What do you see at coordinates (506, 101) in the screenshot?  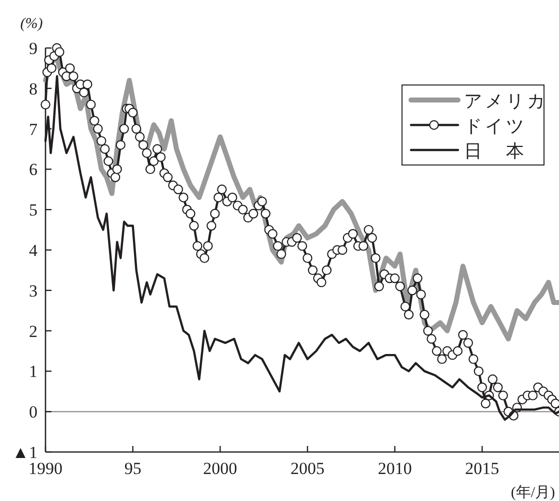 I see `legend-label: アメリカ` at bounding box center [506, 101].